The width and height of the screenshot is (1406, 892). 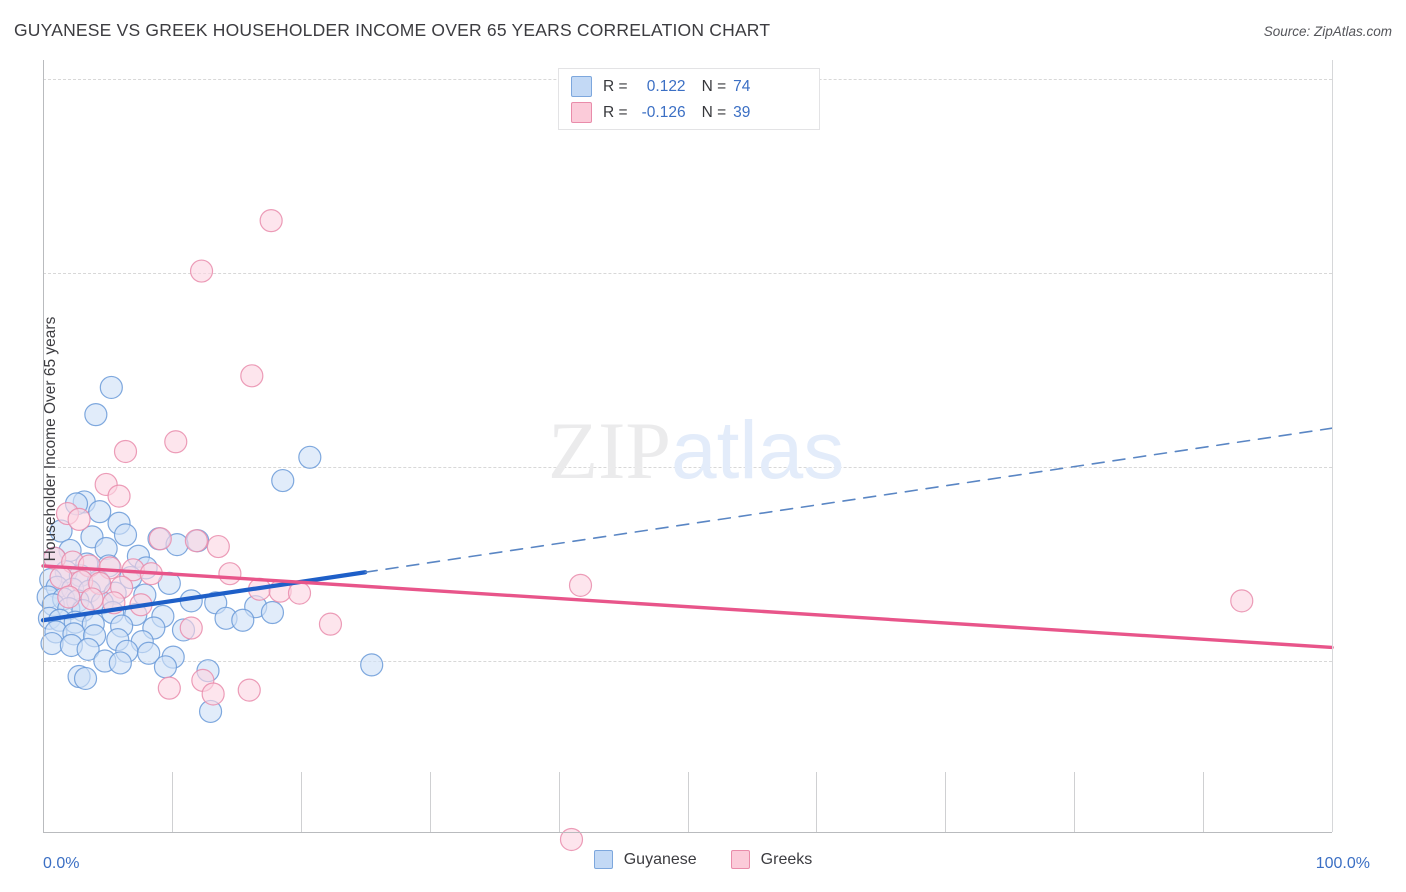 I want to click on legend-r-label-pink: R =, so click(x=615, y=112).